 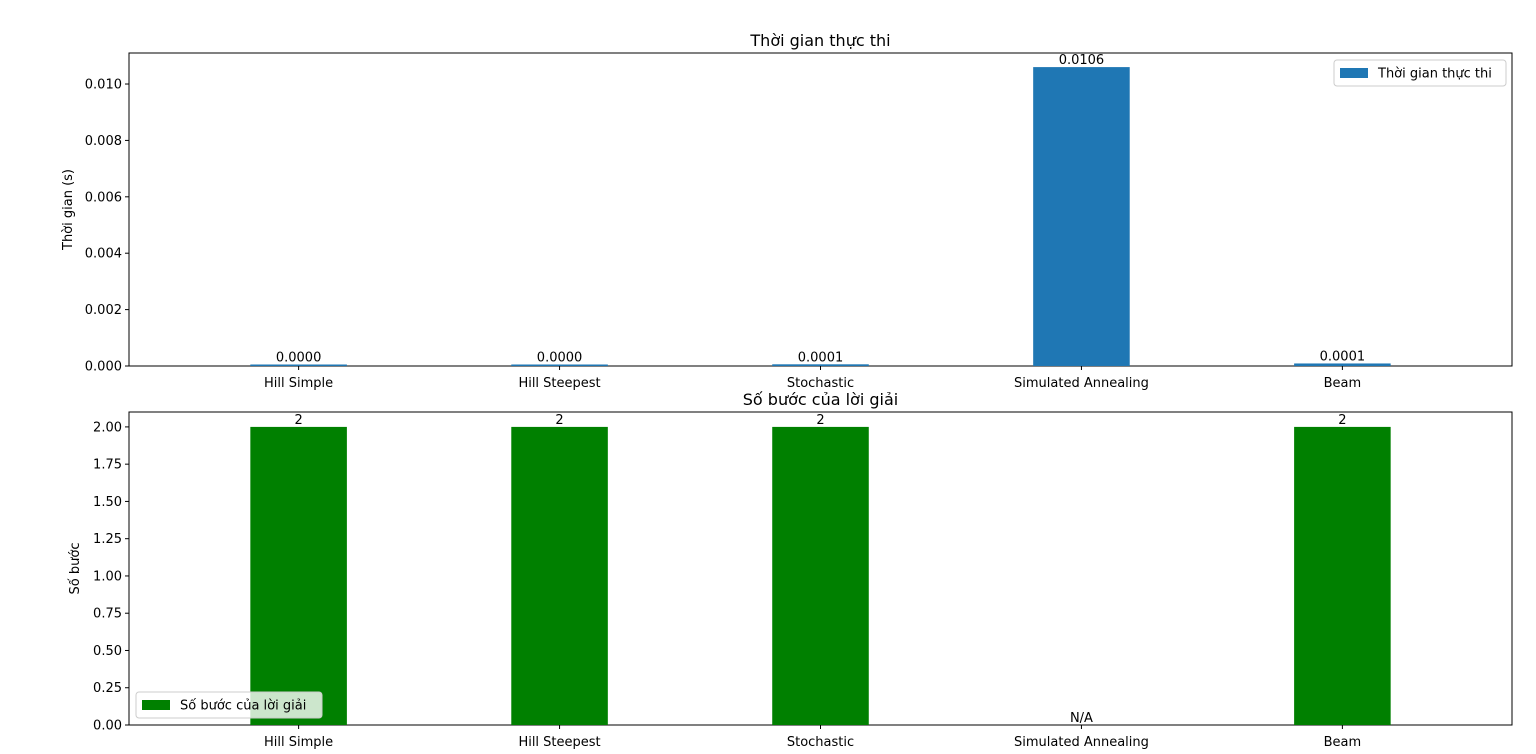 I want to click on legend-label: Số bước của lời giải, so click(x=243, y=706).